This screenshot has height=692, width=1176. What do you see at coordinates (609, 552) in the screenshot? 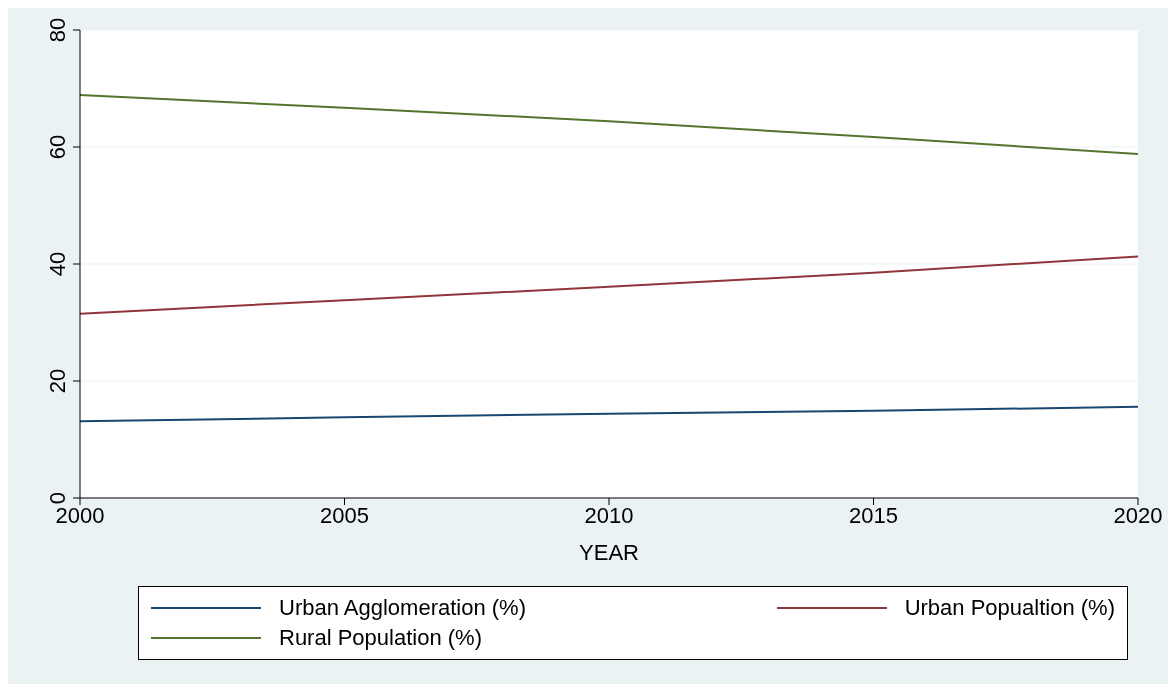
I see `x-axis-title: YEAR` at bounding box center [609, 552].